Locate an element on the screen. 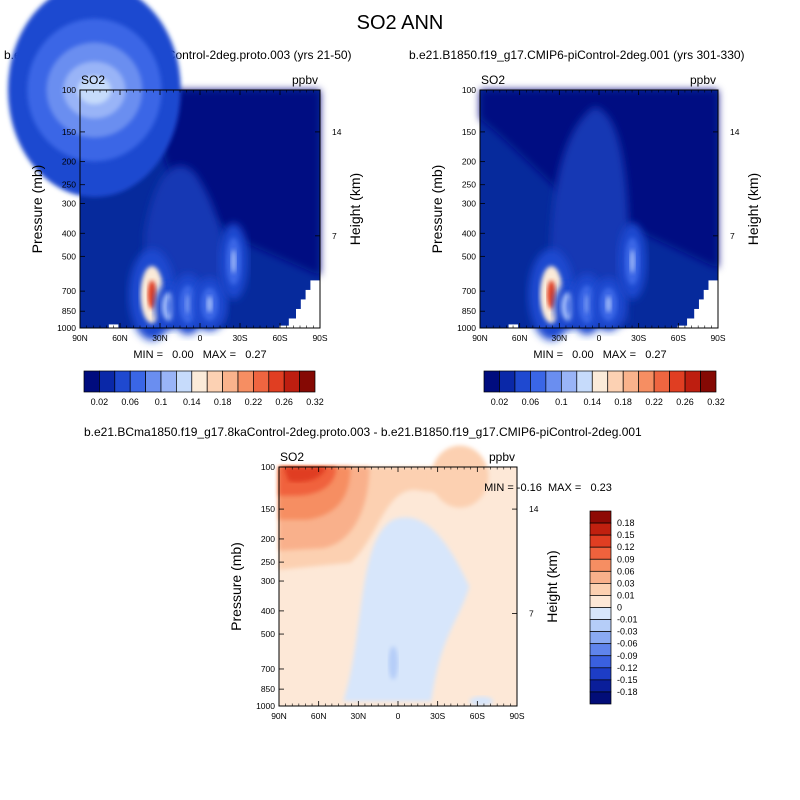 The height and width of the screenshot is (800, 800). y-tick-label: 500 is located at coordinates (69, 256).